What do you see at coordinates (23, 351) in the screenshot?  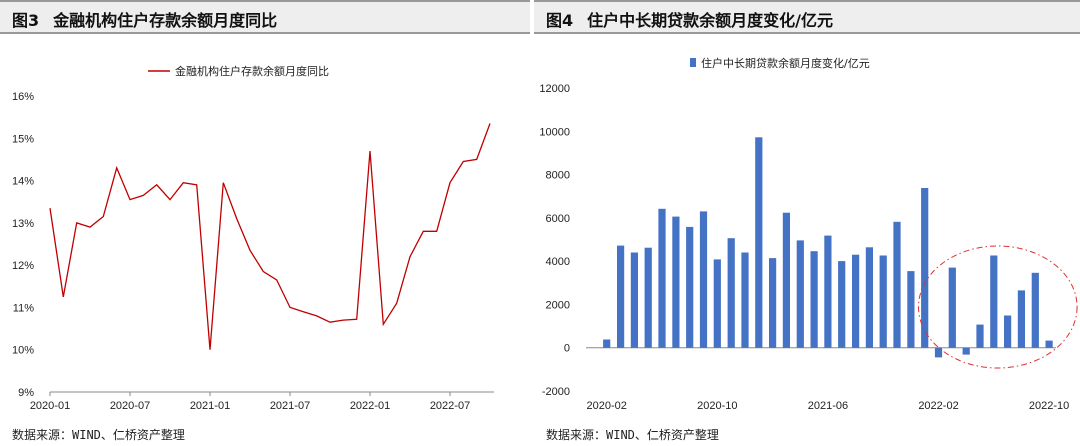 I see `left-y-tick-label: 10%` at bounding box center [23, 351].